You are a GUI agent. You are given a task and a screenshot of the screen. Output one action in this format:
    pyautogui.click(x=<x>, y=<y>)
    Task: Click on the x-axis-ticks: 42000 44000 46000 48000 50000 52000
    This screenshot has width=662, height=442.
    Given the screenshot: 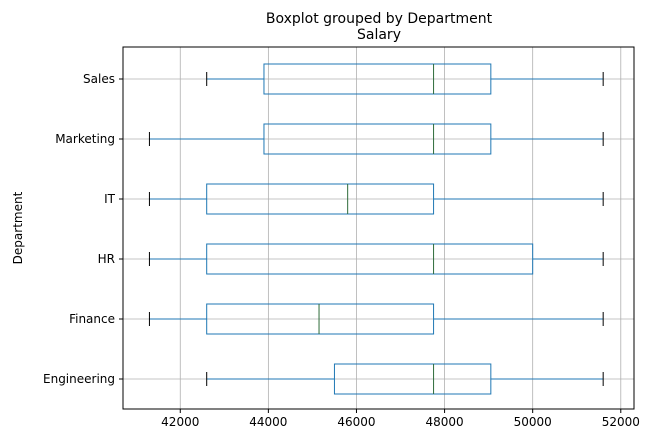 What is the action you would take?
    pyautogui.click(x=400, y=419)
    